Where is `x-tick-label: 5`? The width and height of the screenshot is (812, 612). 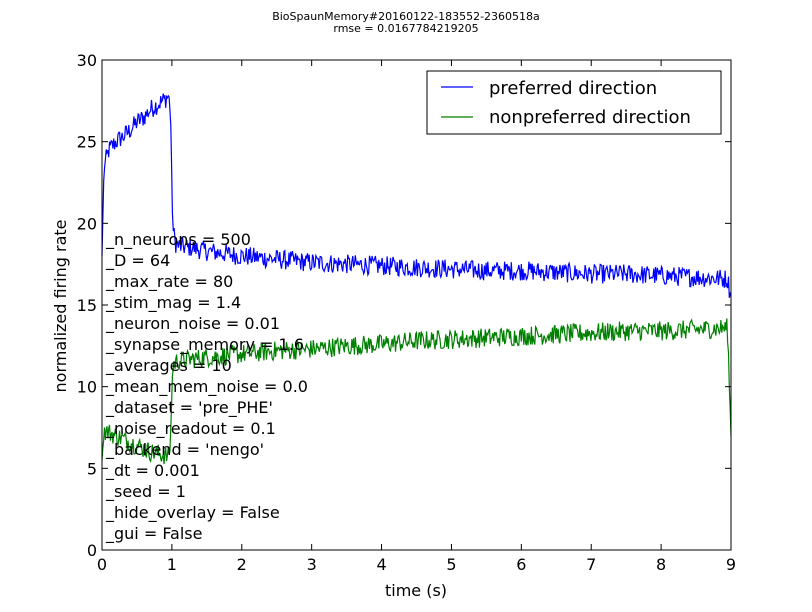 x-tick-label: 5 is located at coordinates (451, 564).